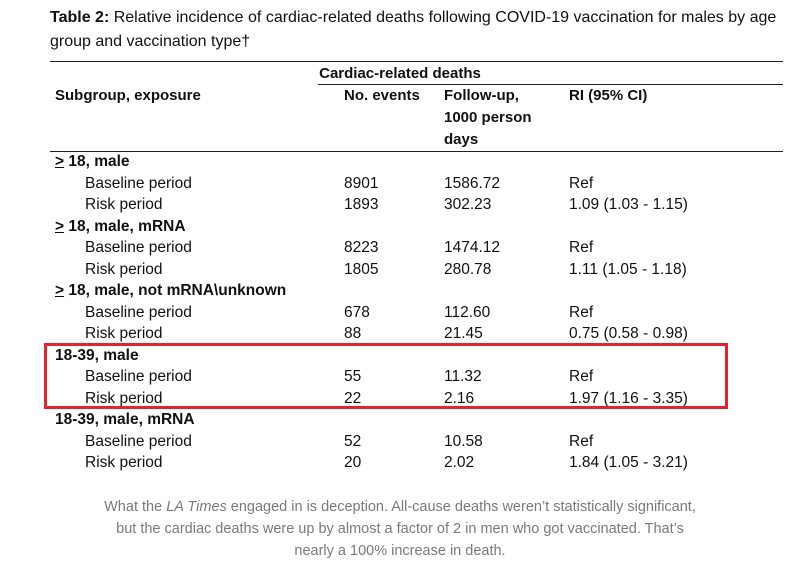 Image resolution: width=800 pixels, height=573 pixels. I want to click on group-label-text: 18-39, male, so click(97, 355).